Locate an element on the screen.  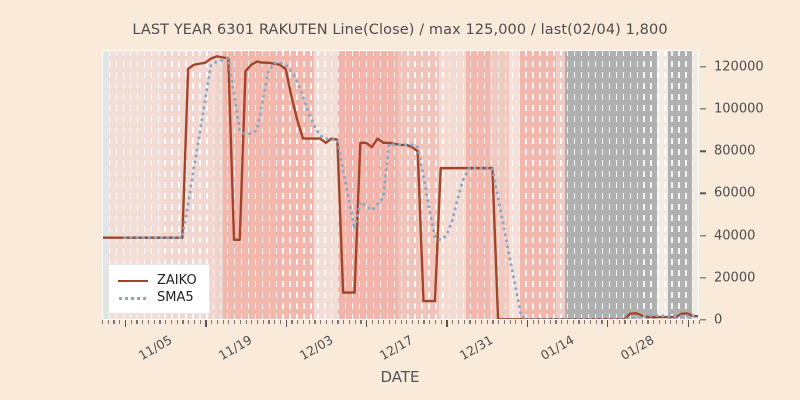
x-tick-label: 12/31 is located at coordinates (476, 348).